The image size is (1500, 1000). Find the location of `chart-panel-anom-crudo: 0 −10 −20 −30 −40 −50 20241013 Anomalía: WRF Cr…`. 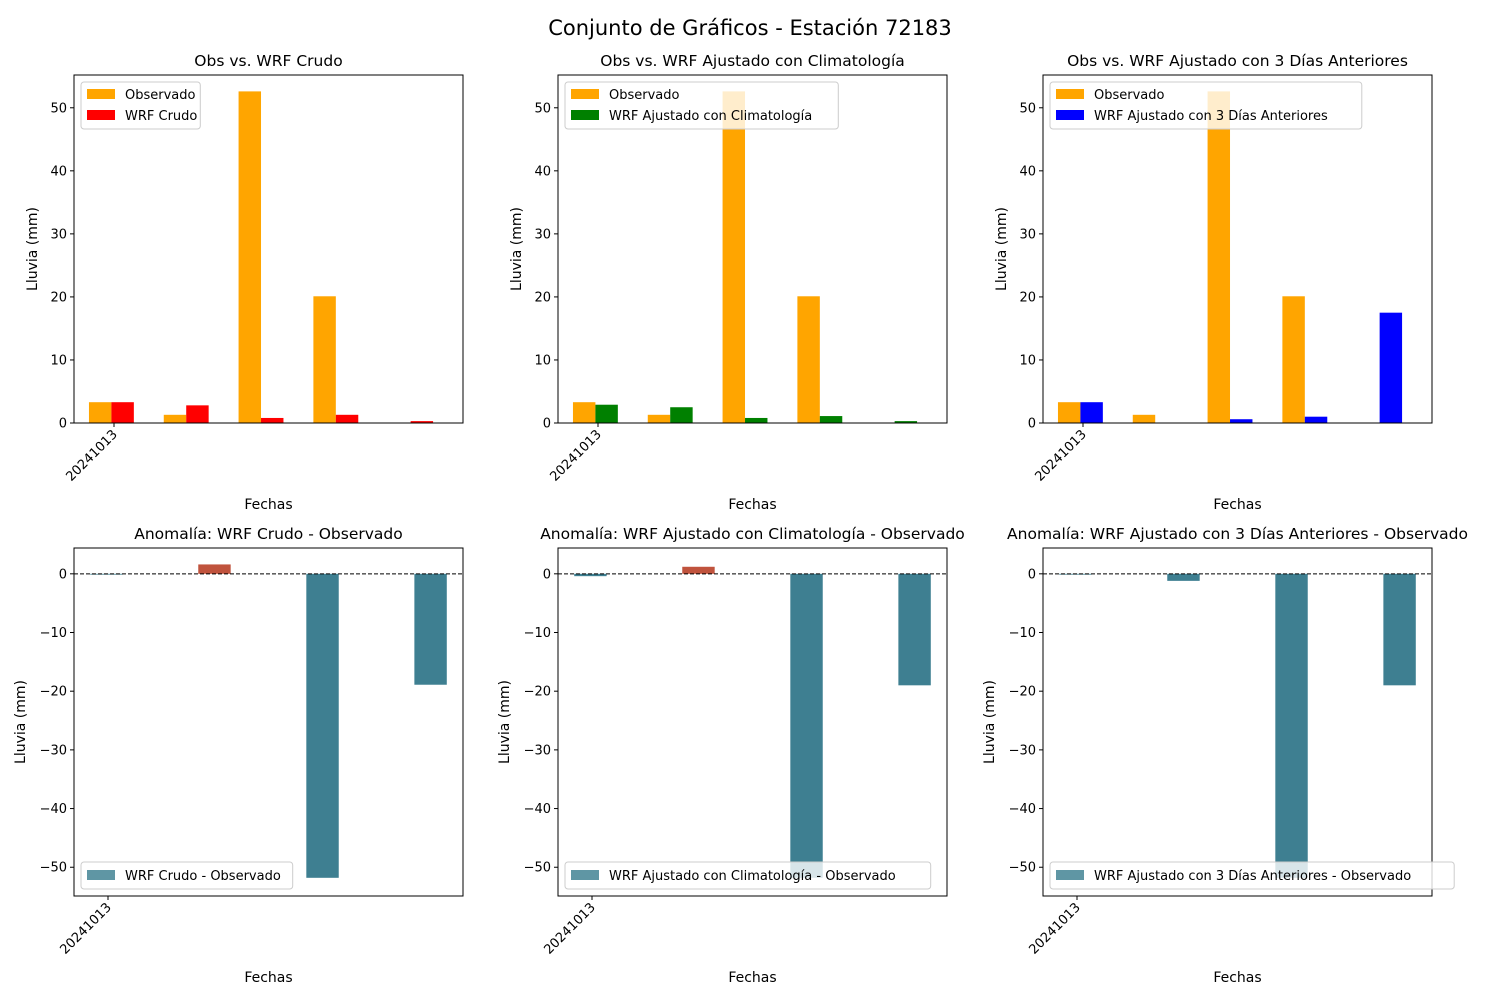

chart-panel-anom-crudo: 0 −10 −20 −30 −40 −50 20241013 Anomalía: WRF Cr… is located at coordinates (238, 755).